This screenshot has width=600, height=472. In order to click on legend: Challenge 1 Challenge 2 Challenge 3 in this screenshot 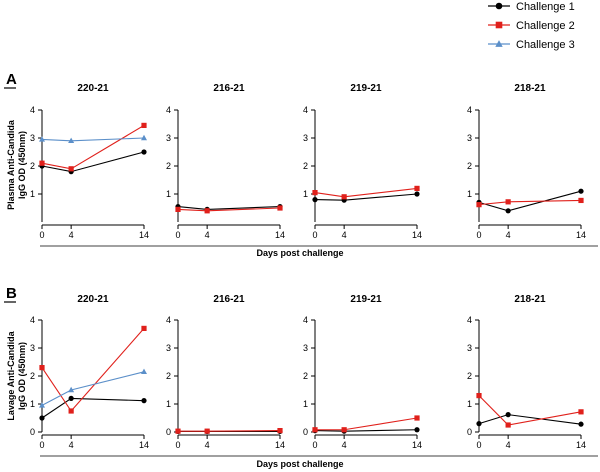, I will do `click(531, 26)`.